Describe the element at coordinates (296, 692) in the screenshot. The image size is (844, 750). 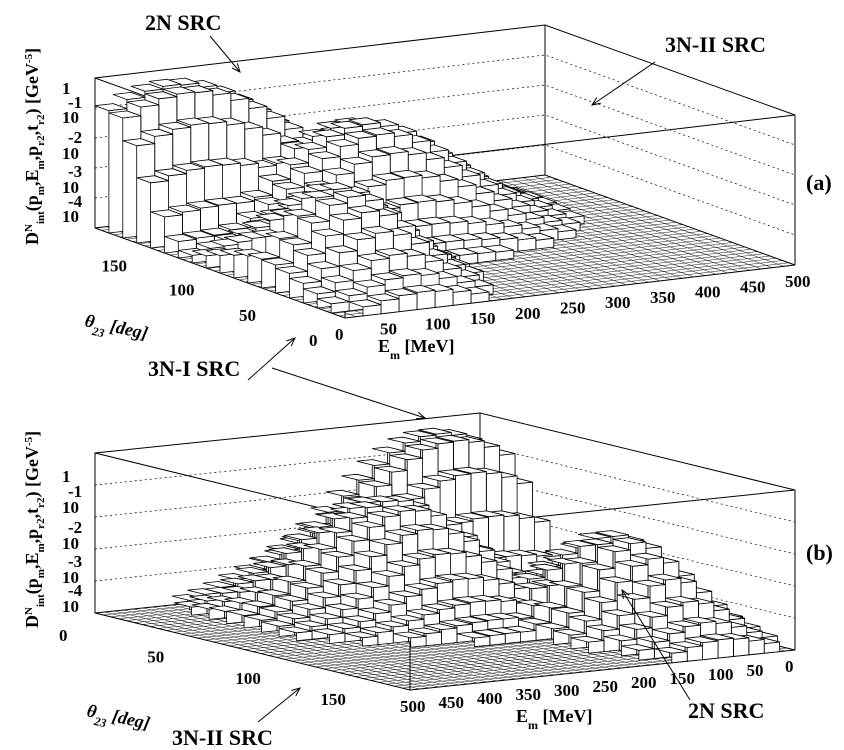
I see `arrow-3n-ii-src-b-head` at that location.